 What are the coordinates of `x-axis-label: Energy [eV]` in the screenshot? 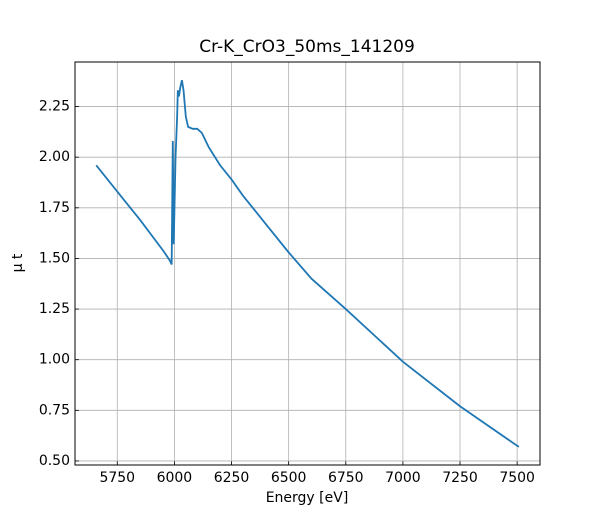 It's located at (307, 498).